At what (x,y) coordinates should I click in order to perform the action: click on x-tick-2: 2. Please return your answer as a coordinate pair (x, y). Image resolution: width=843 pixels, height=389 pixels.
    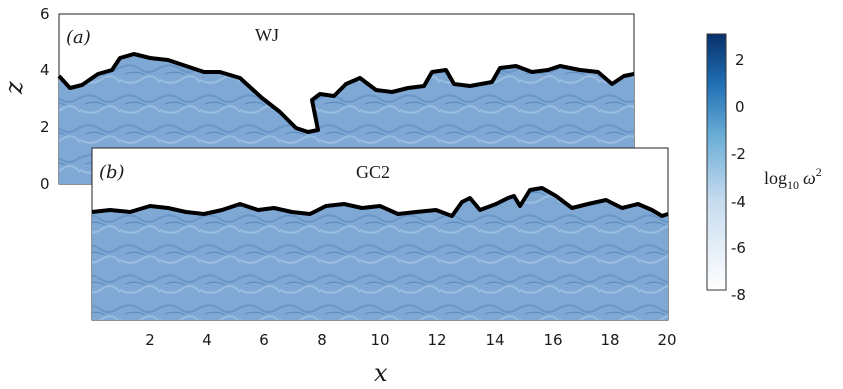
    Looking at the image, I should click on (150, 340).